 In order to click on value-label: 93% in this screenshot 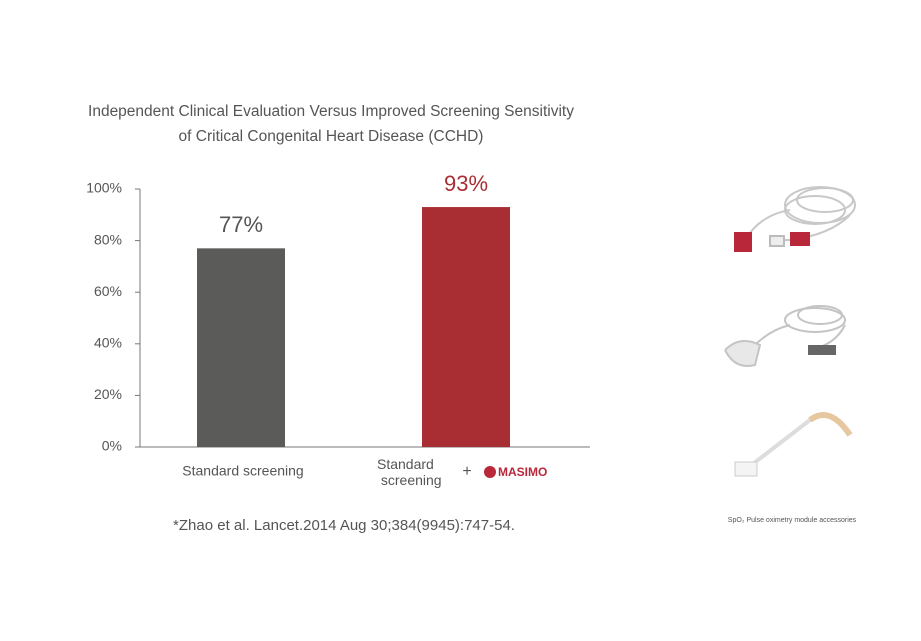, I will do `click(466, 183)`.